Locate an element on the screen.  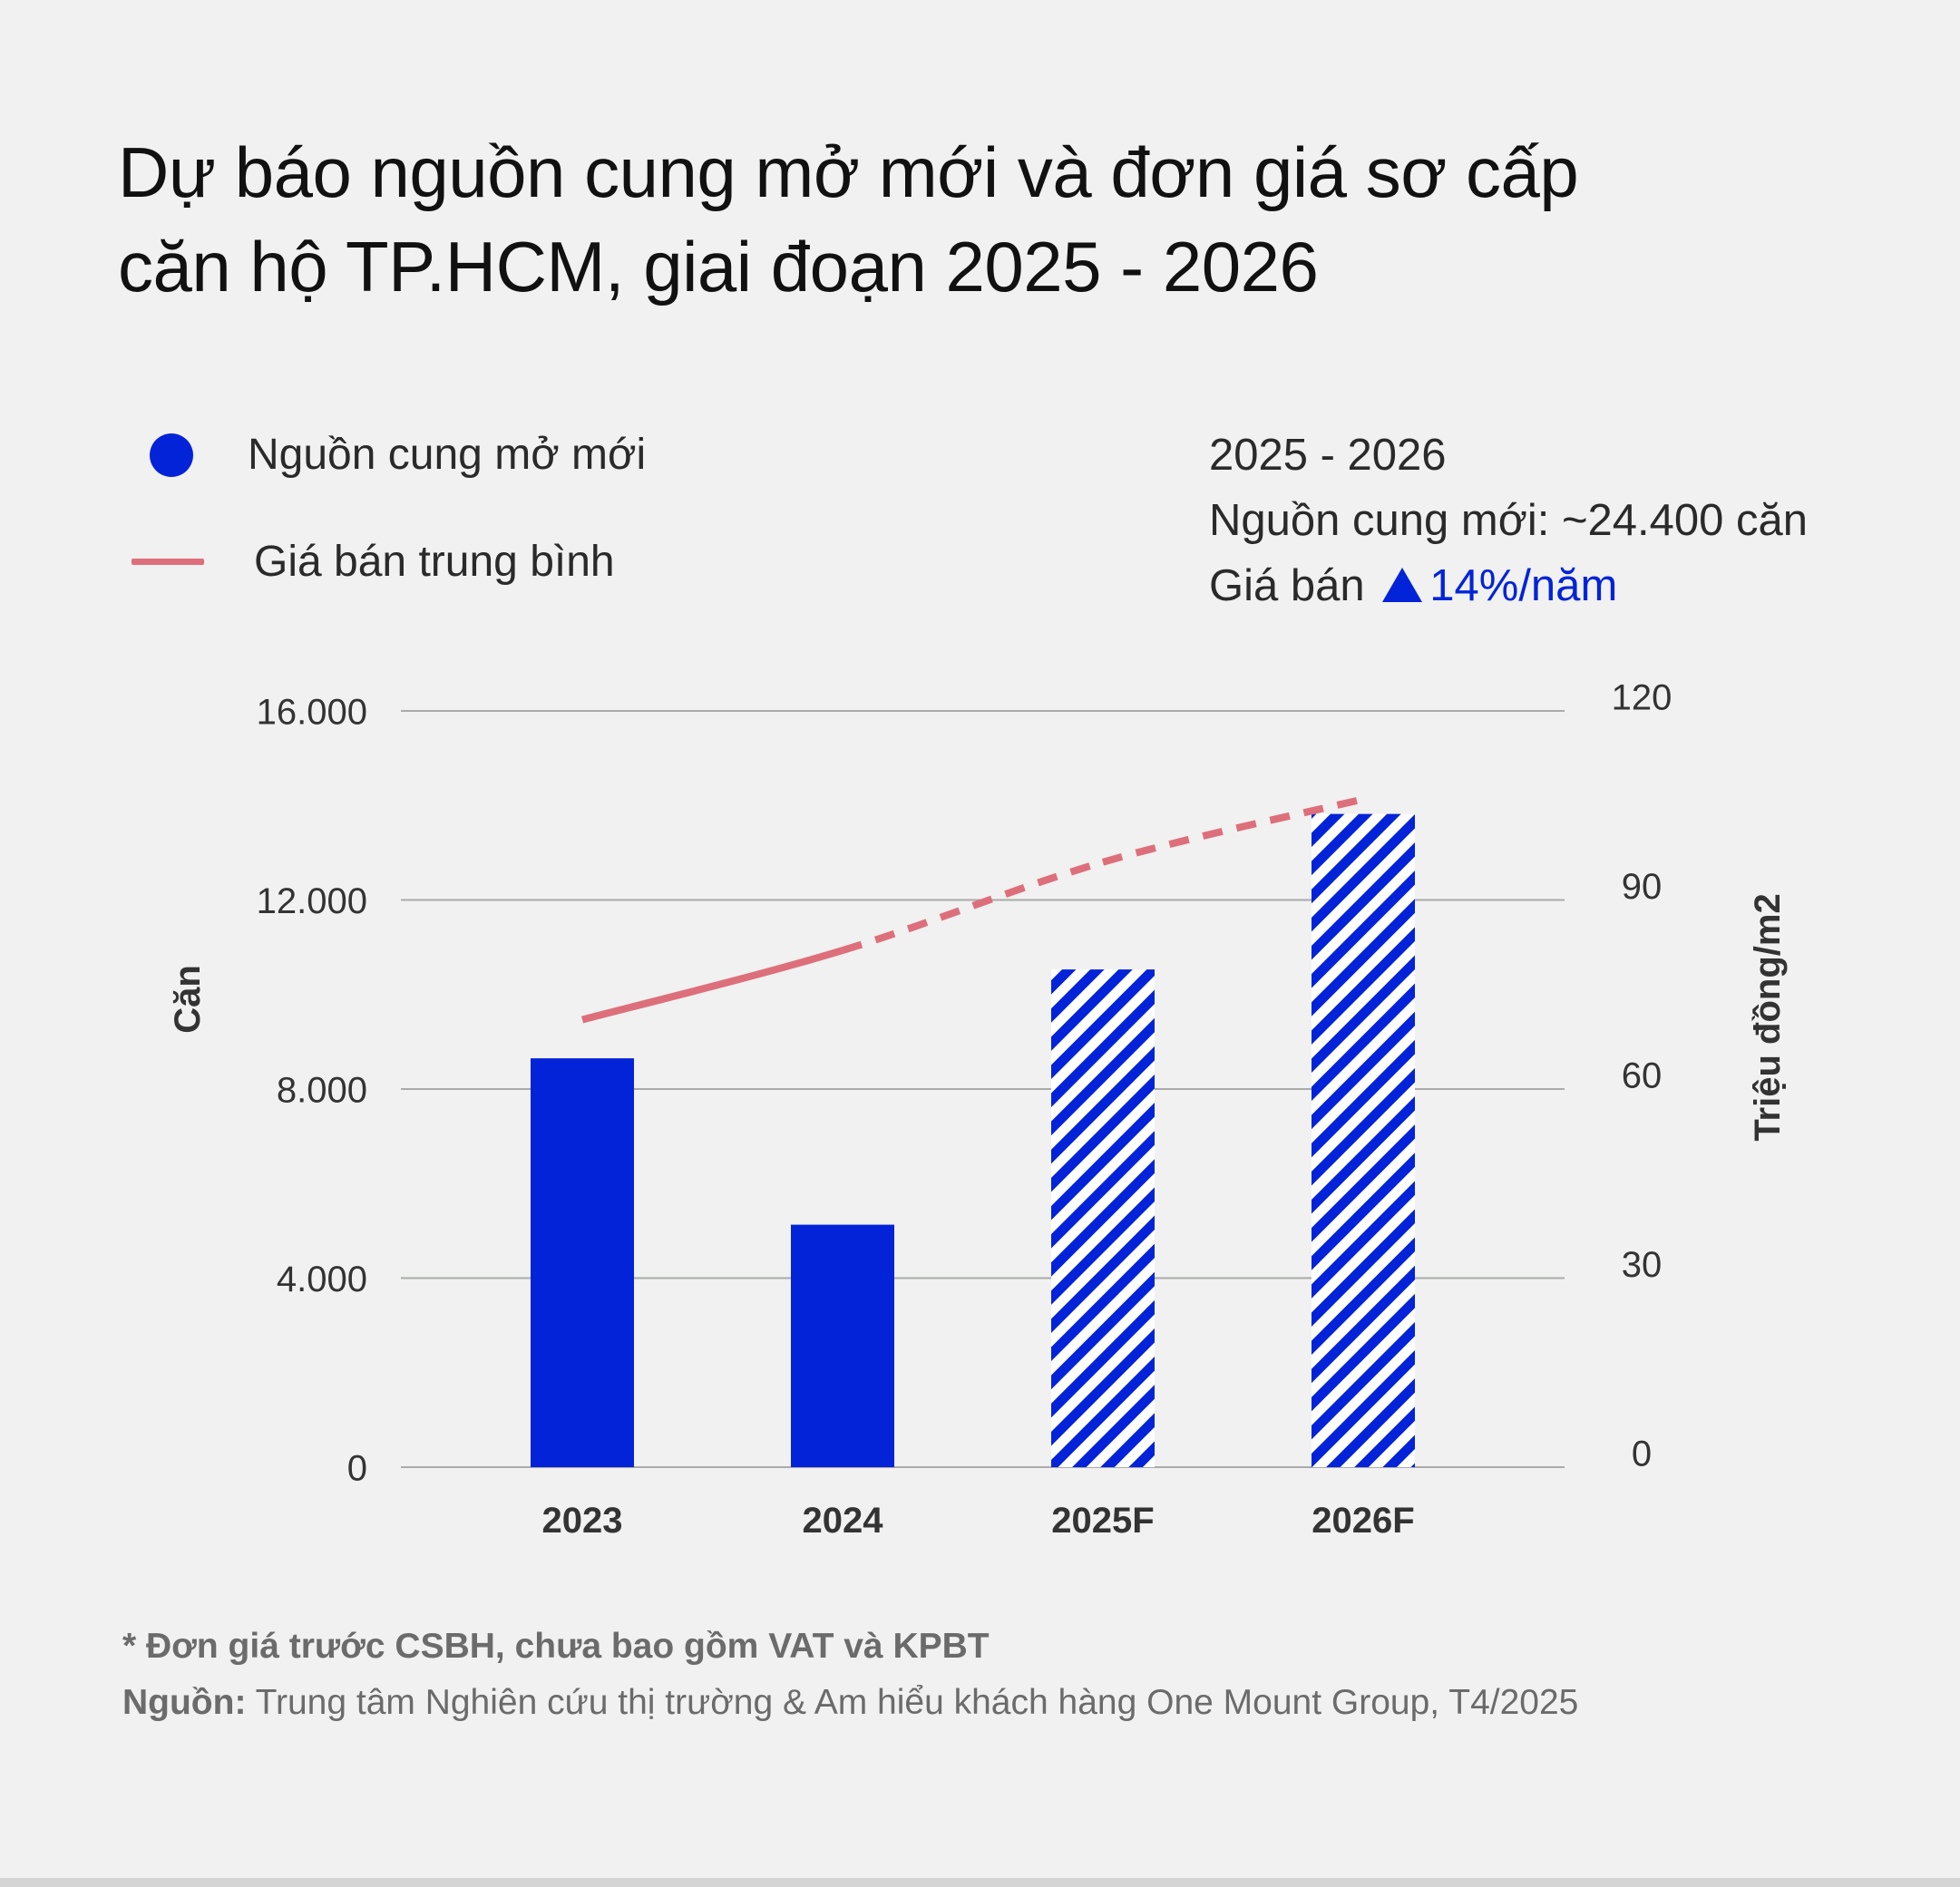
legend-item-price: Giá bán trung bình is located at coordinates (373, 562).